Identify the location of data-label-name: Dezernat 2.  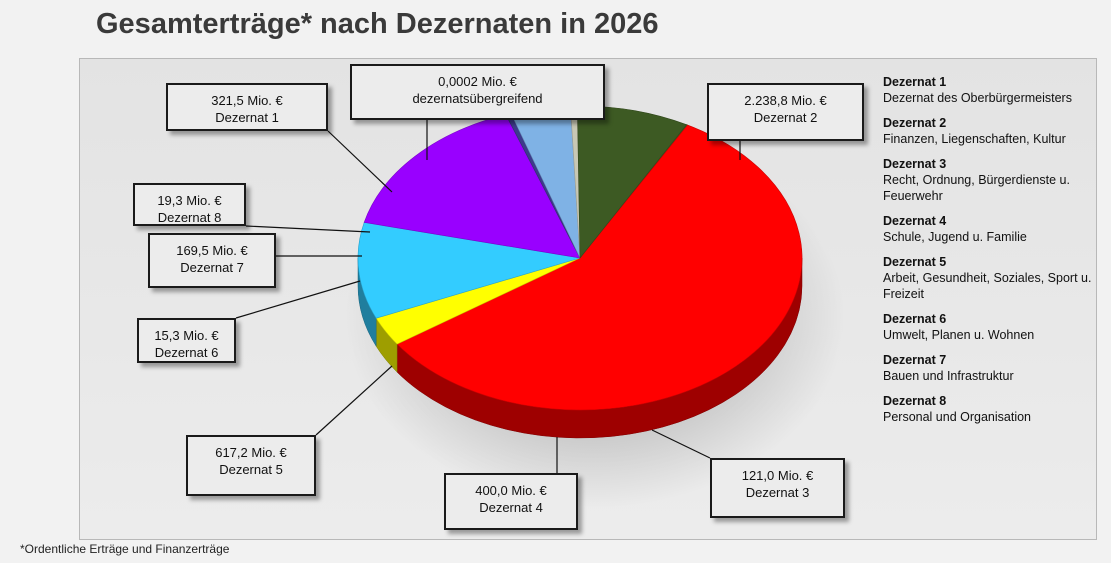
(785, 117).